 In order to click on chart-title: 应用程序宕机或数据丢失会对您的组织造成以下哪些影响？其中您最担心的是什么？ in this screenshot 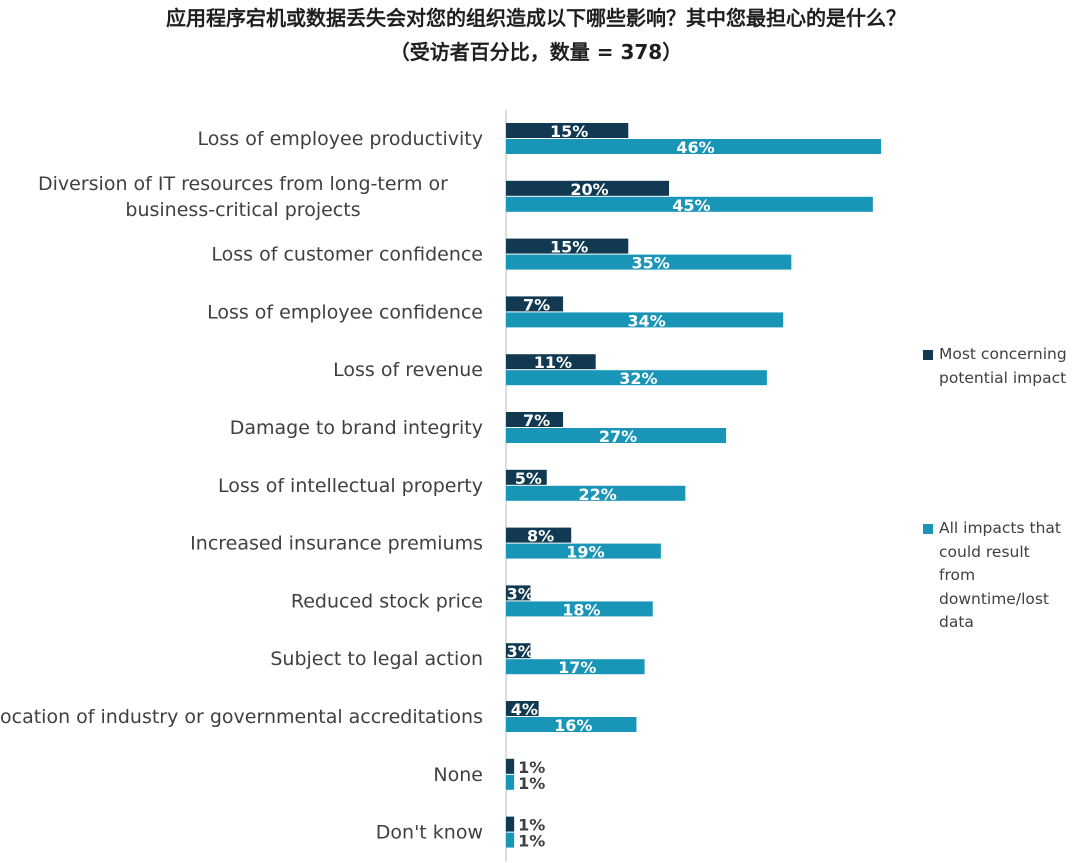, I will do `click(536, 18)`.